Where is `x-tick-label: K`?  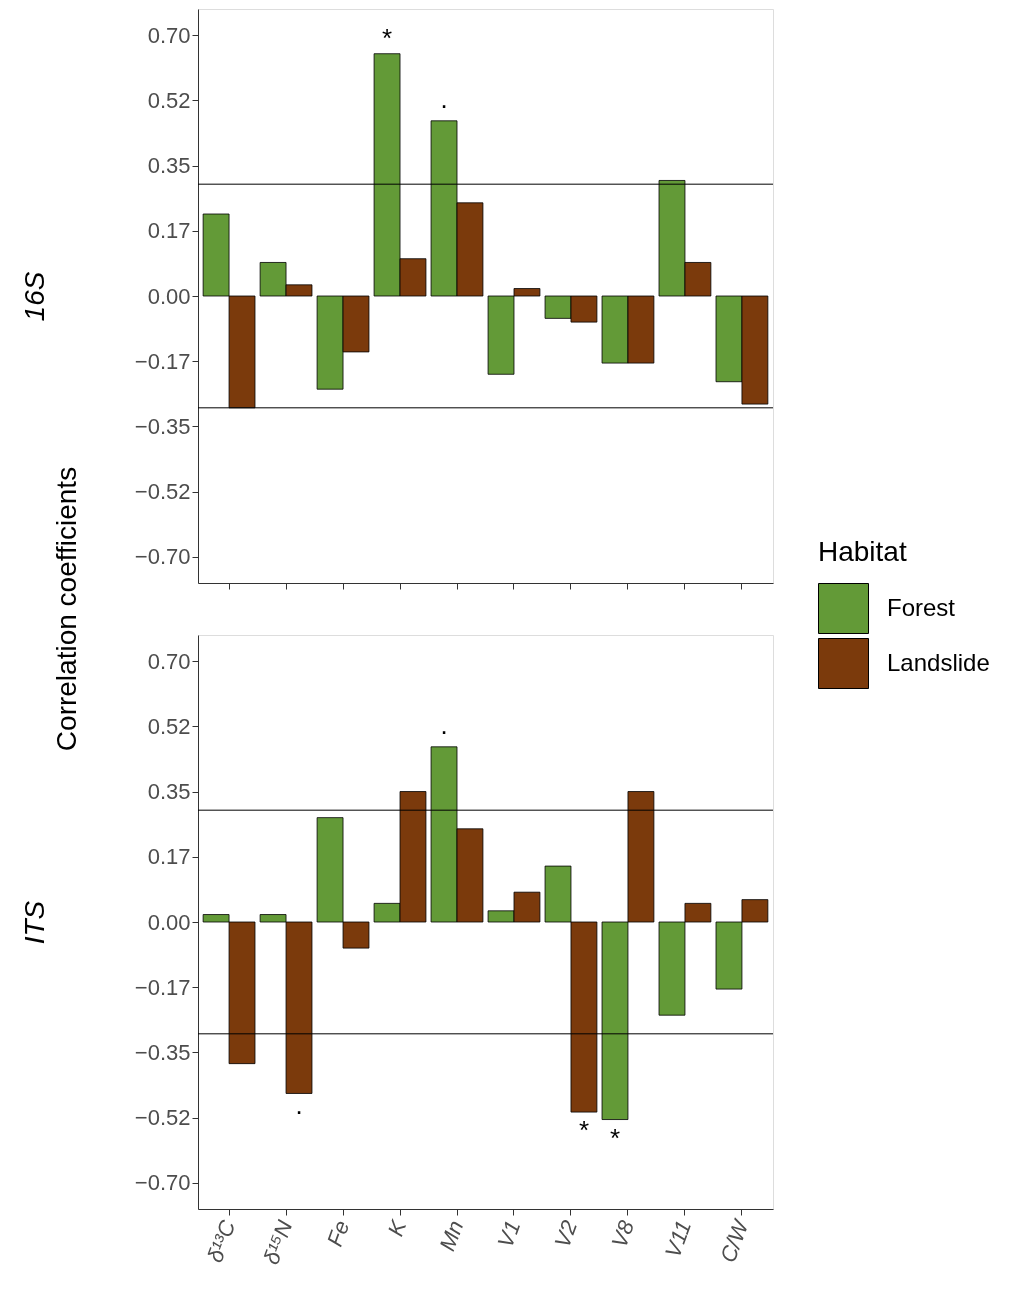 x-tick-label: K is located at coordinates (397, 1227).